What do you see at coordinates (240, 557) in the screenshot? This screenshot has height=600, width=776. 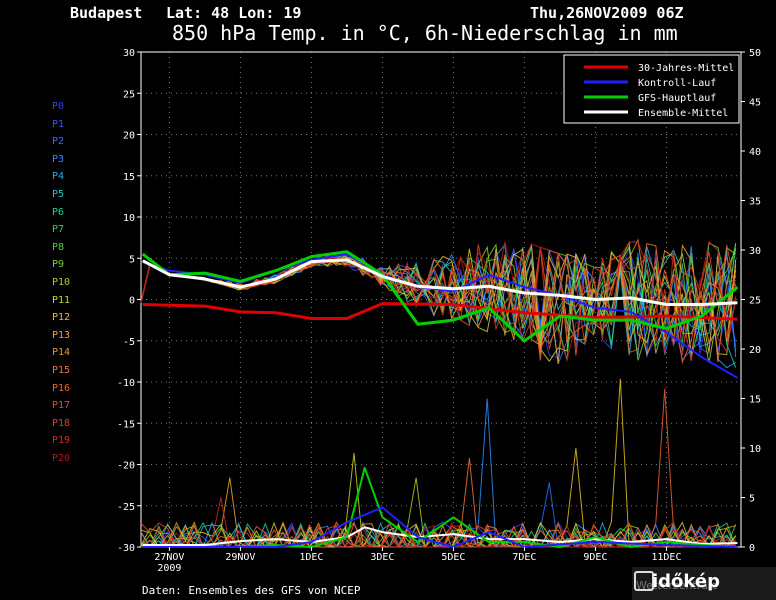 I see `x-tick-label: 29NOV` at bounding box center [240, 557].